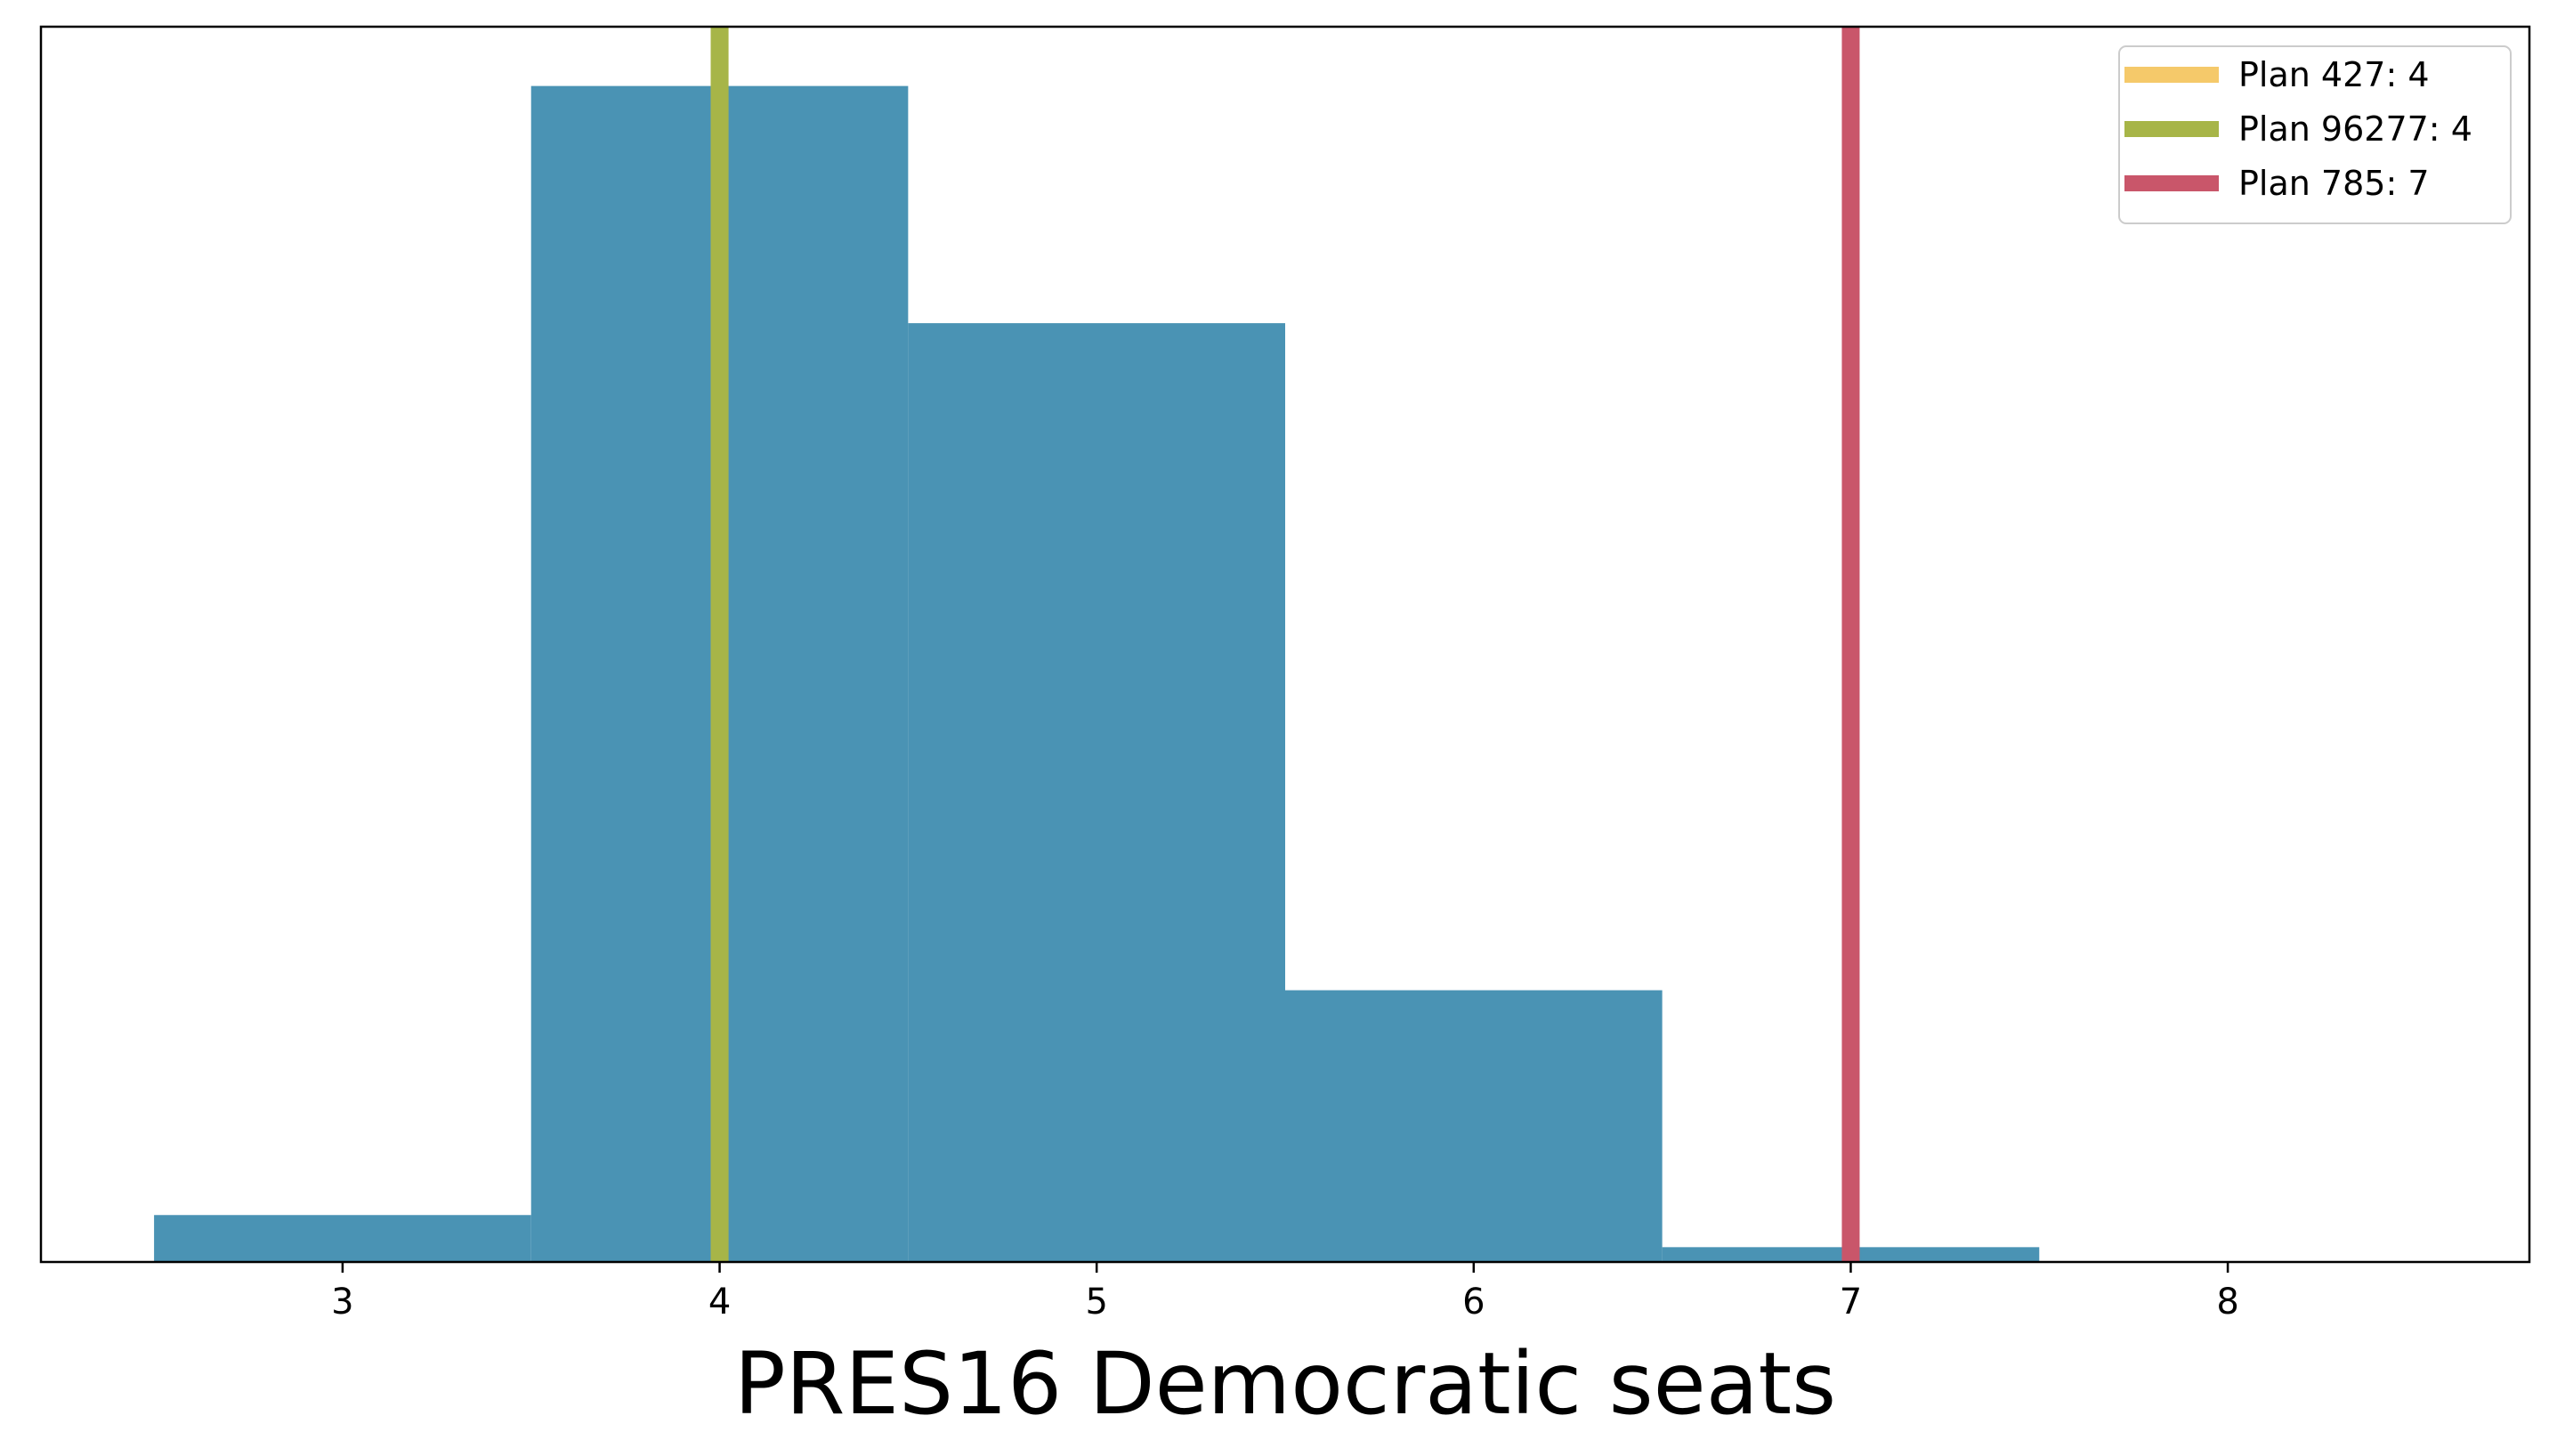 The height and width of the screenshot is (1456, 2549). I want to click on x-tick-label: 7, so click(1851, 1302).